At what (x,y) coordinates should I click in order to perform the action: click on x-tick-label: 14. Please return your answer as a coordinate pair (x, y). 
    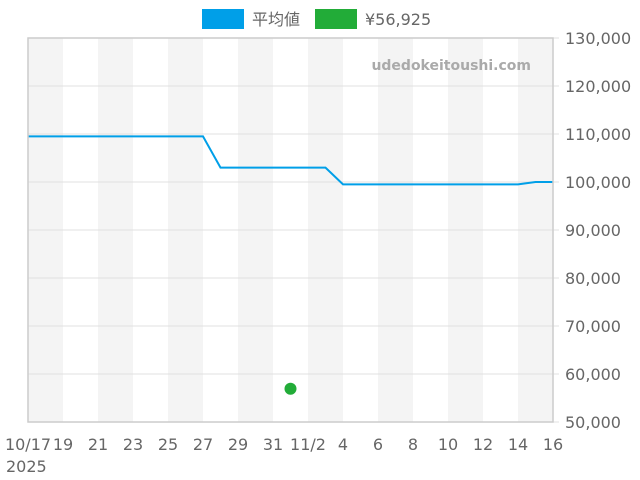
    Looking at the image, I should click on (518, 444).